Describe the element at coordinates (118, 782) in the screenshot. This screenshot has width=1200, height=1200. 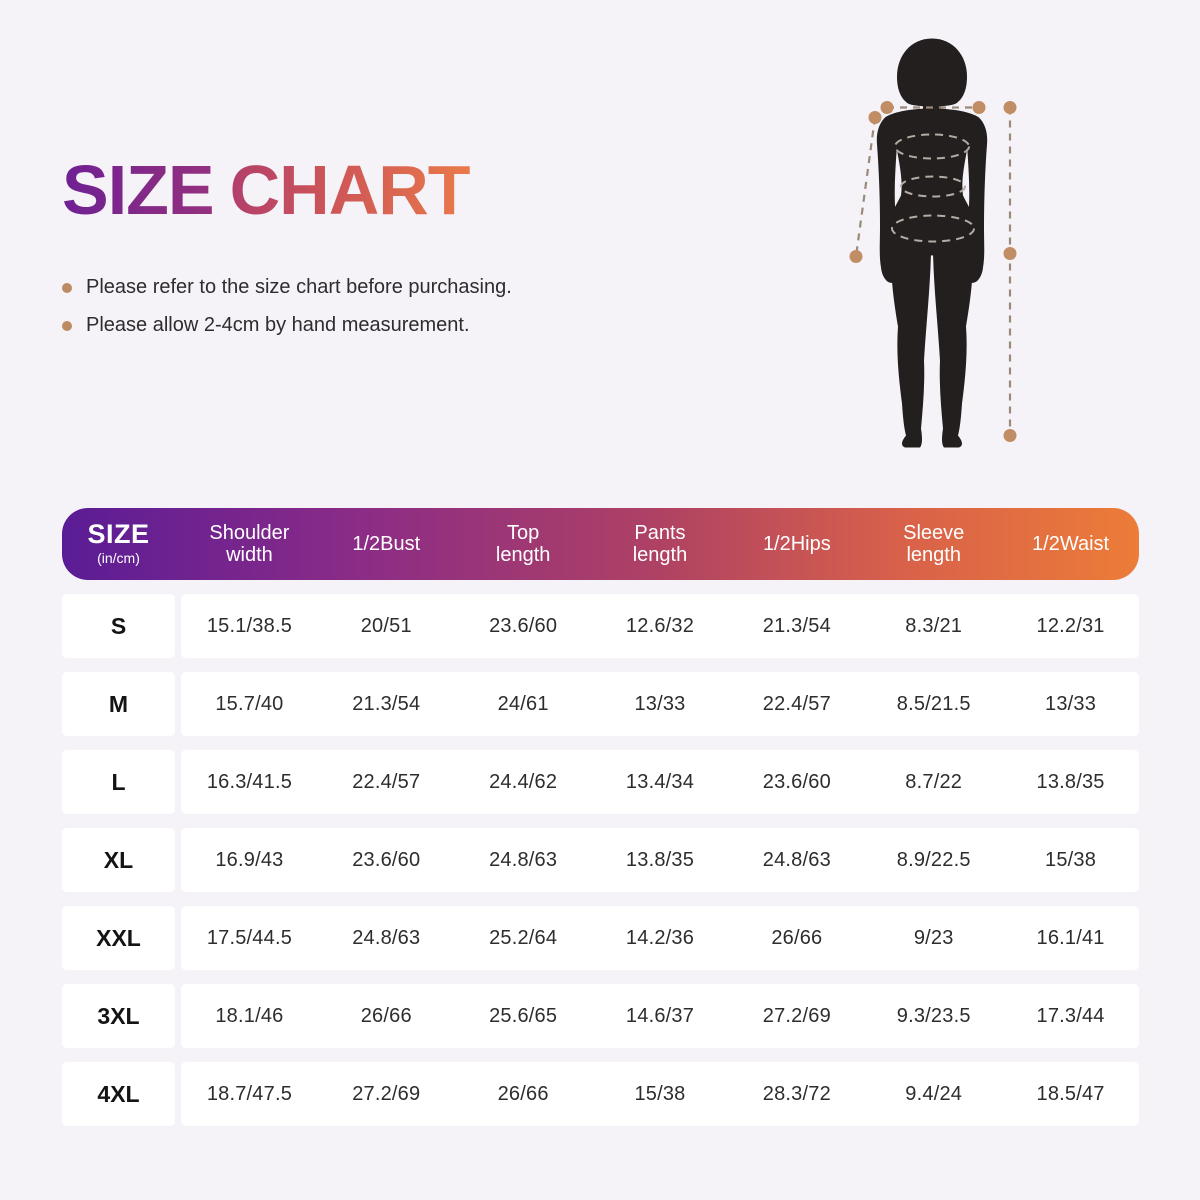
I see `size-label-cell: L` at that location.